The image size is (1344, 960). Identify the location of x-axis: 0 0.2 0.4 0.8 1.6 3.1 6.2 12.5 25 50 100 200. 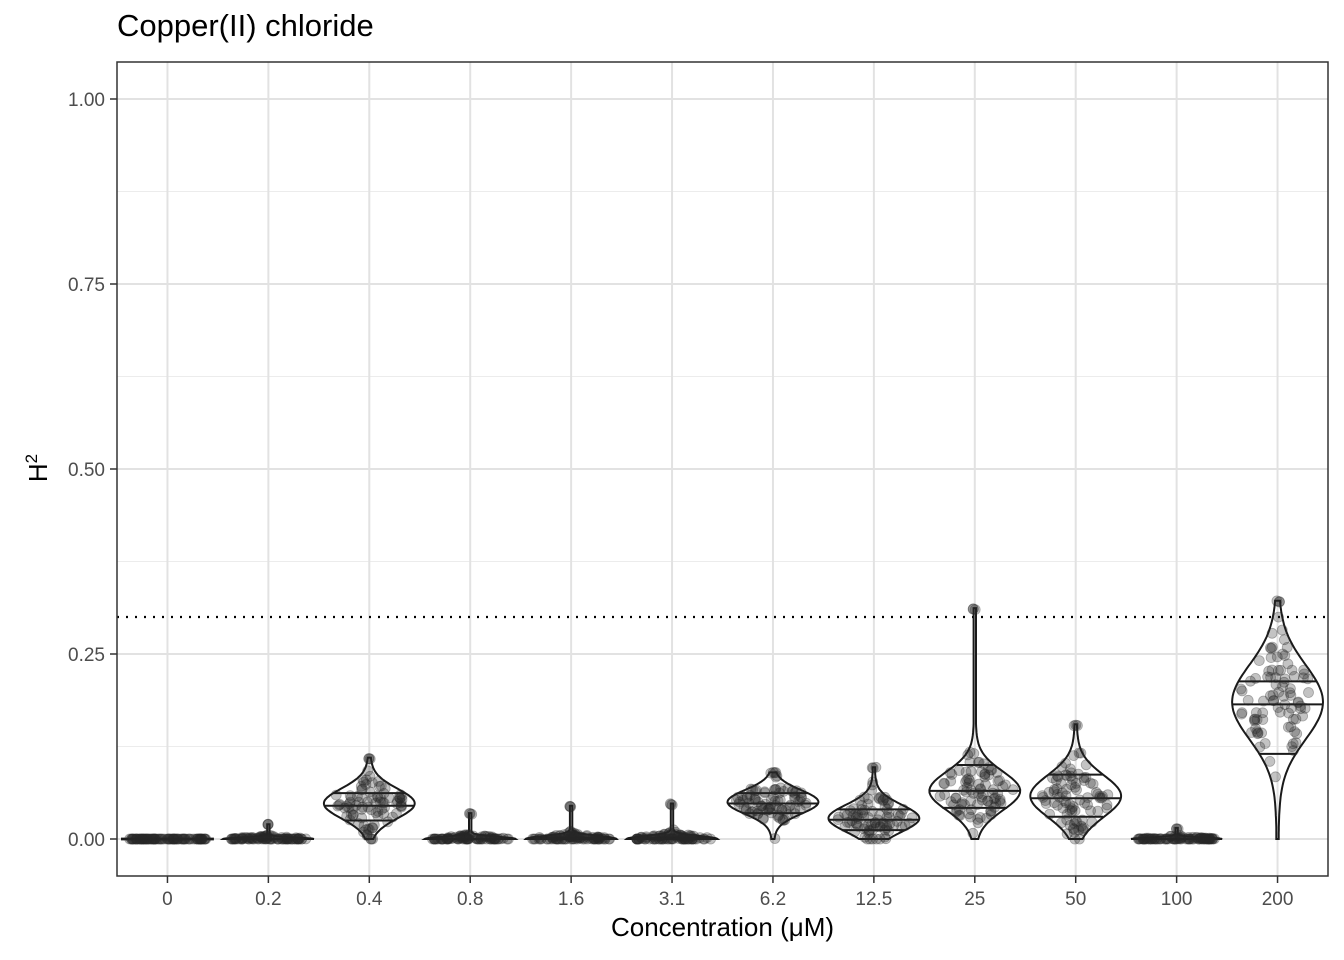
(727, 893).